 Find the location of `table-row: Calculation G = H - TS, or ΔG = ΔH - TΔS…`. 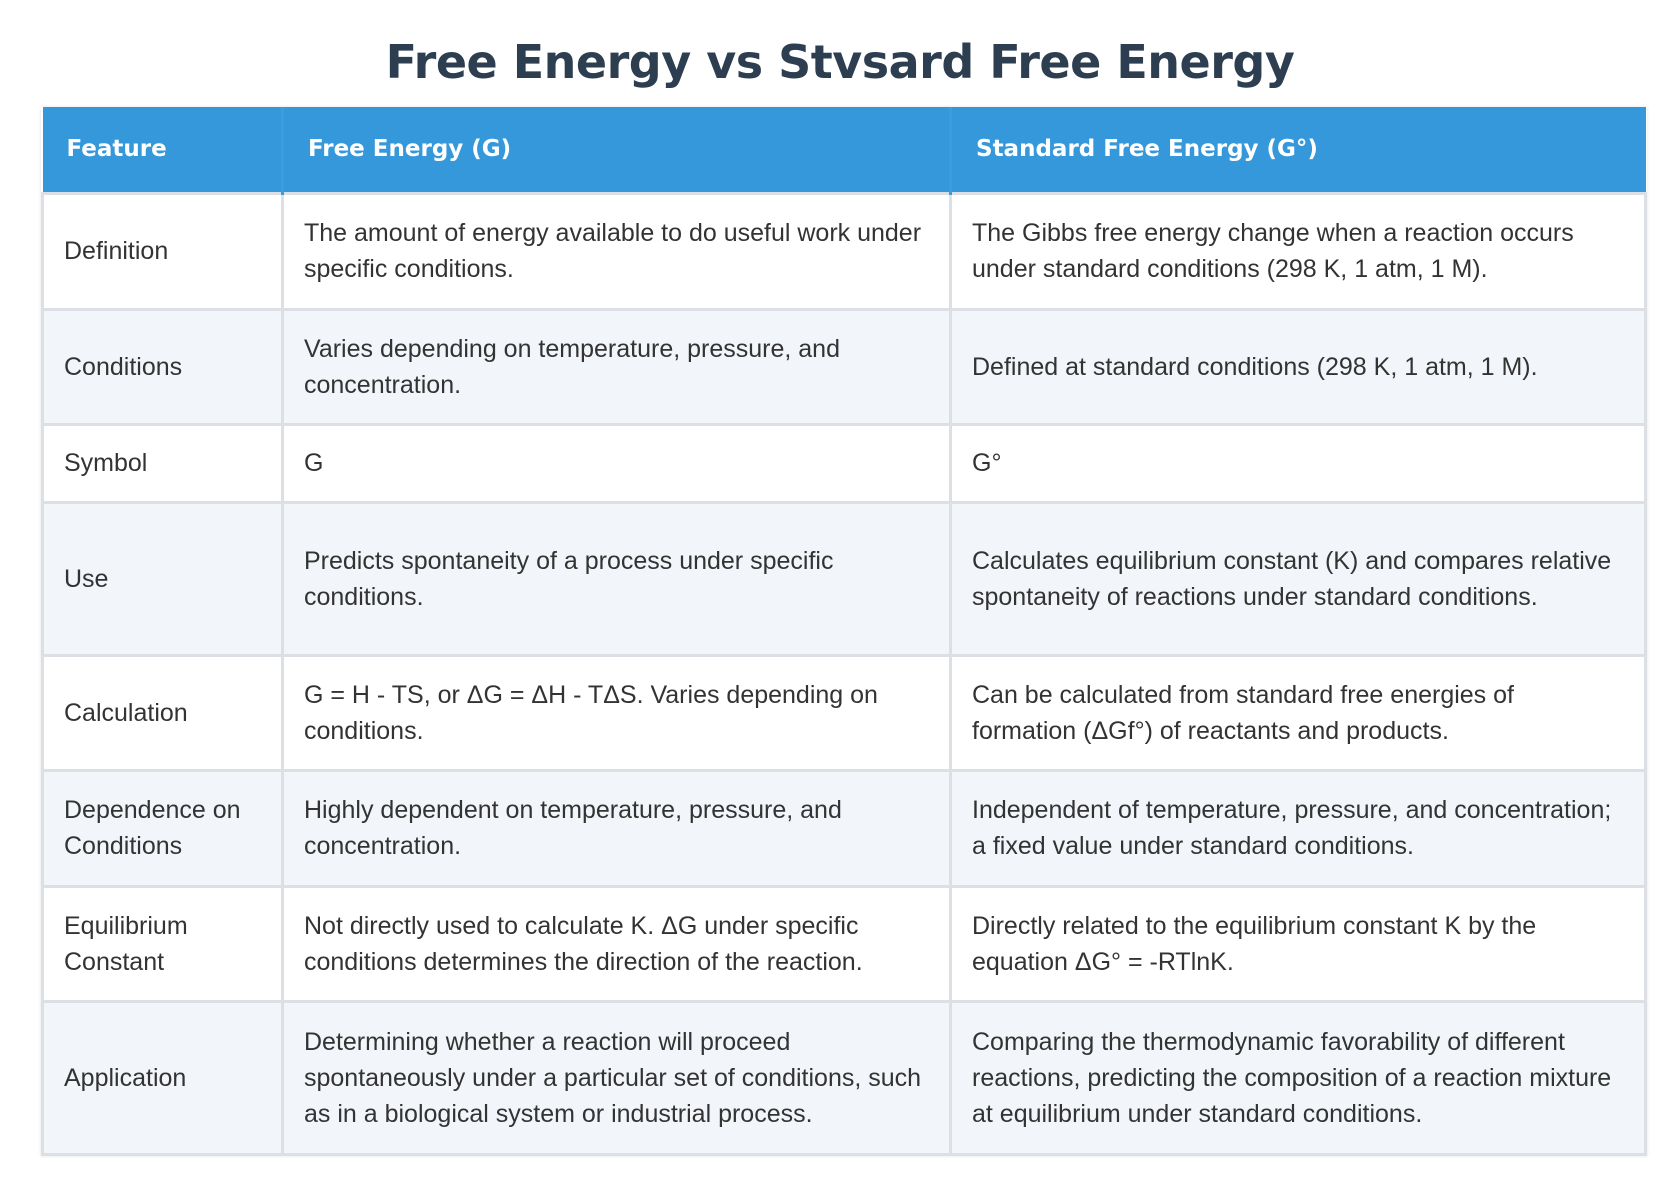

table-row: Calculation G = H - TS, or ΔG = ΔH - TΔS… is located at coordinates (844, 712).